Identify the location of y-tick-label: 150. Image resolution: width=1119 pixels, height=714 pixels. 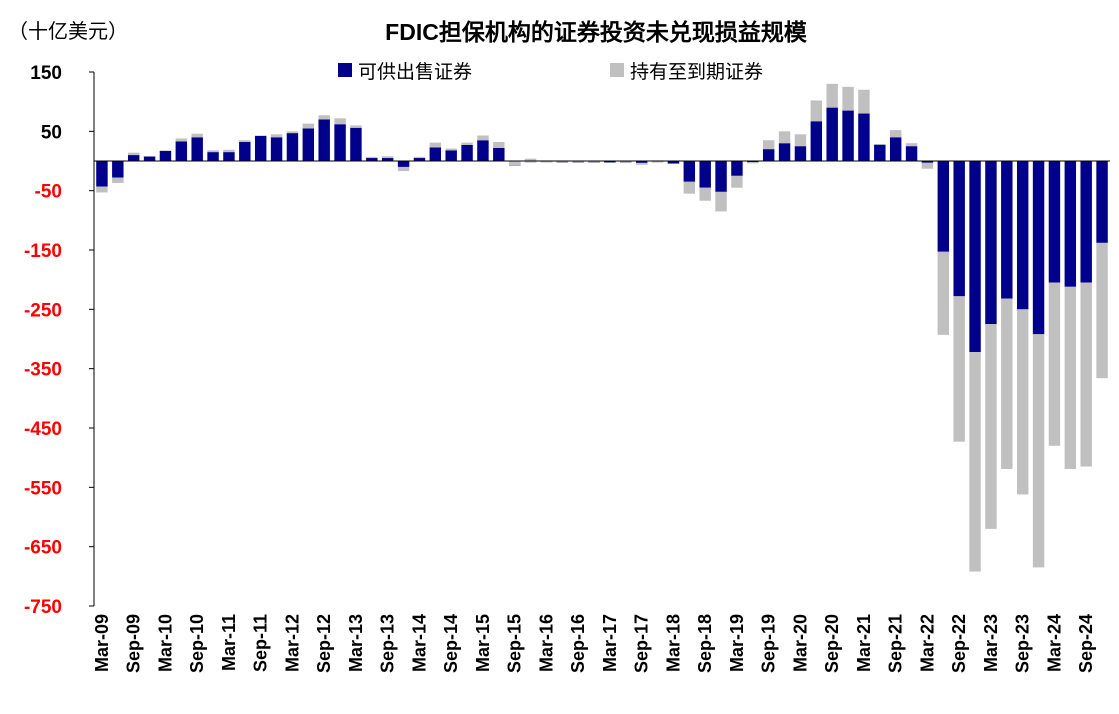
(46, 73).